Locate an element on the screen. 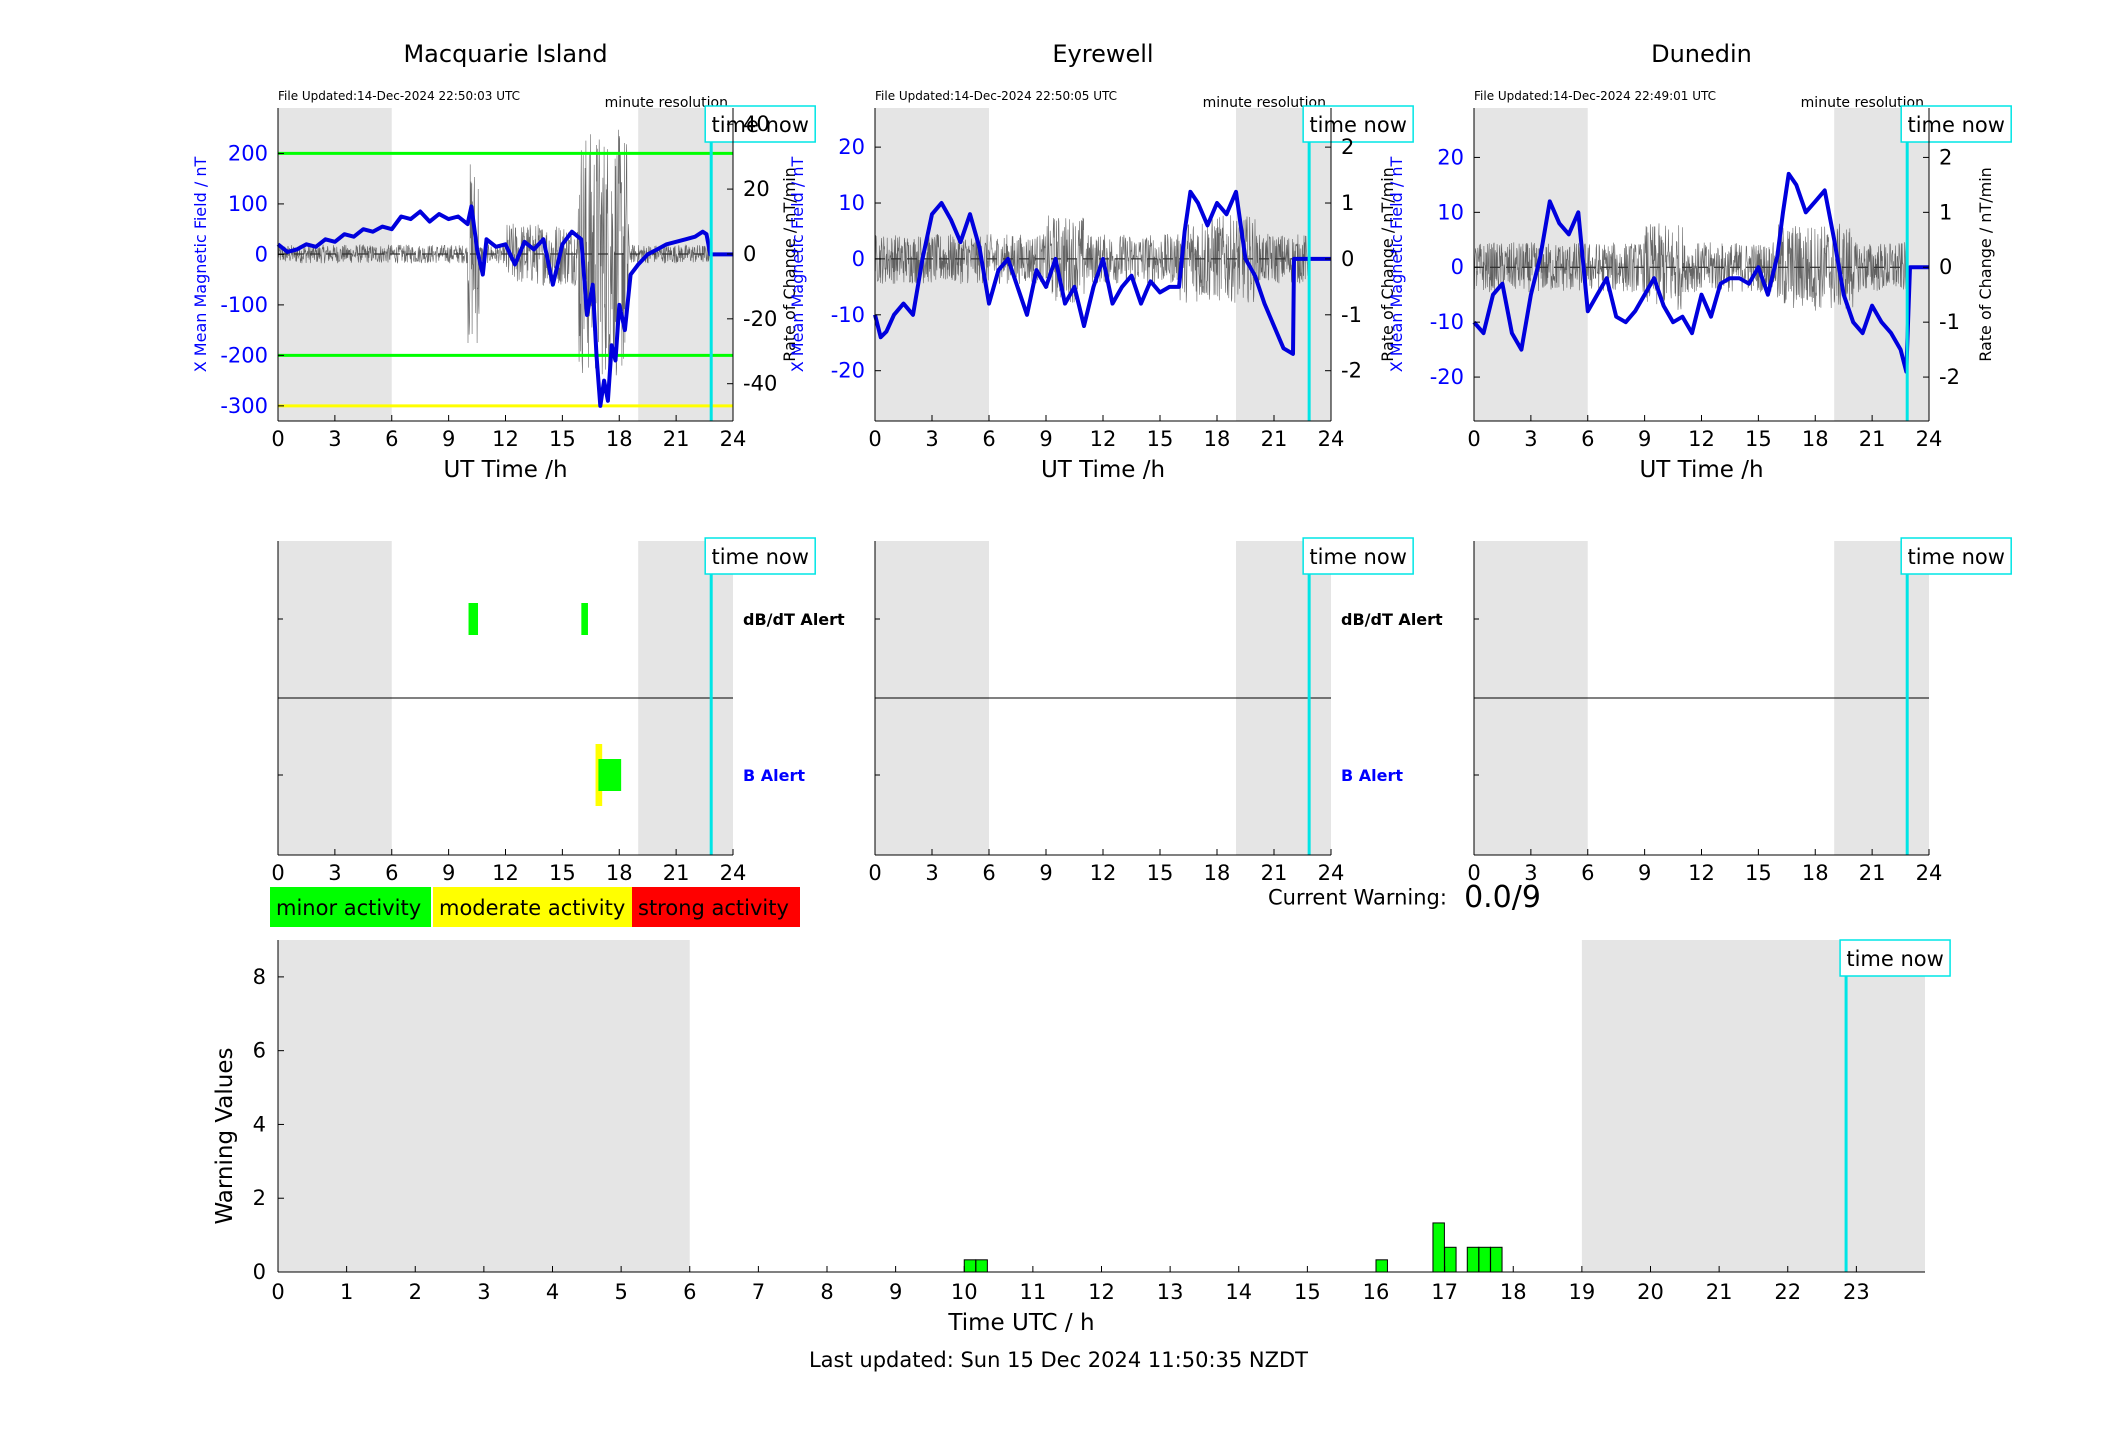 The image size is (2117, 1441). y-tick-label: 6 is located at coordinates (259, 1051).